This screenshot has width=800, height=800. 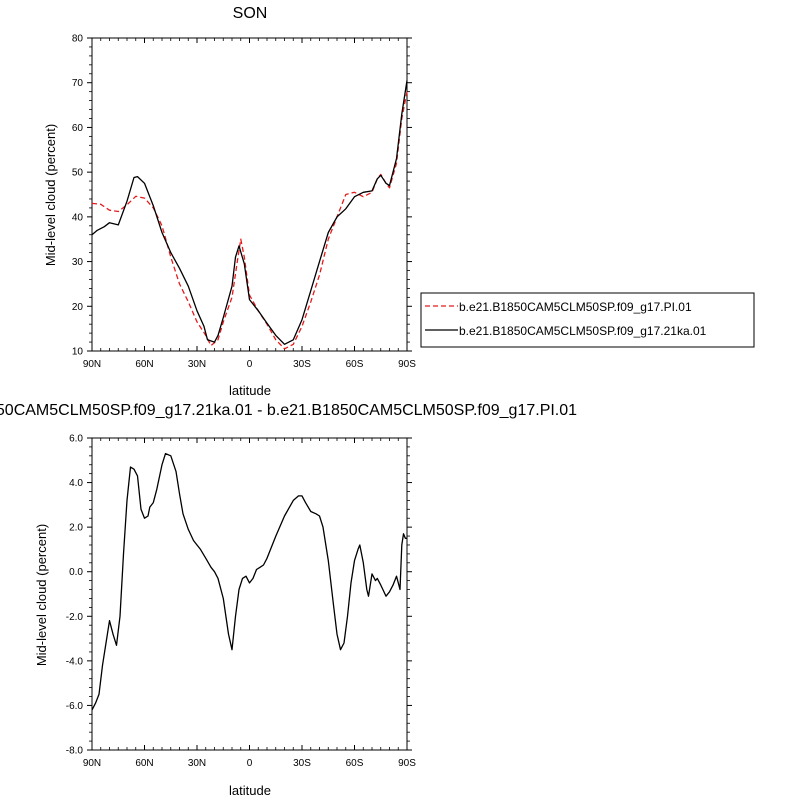 What do you see at coordinates (197, 763) in the screenshot?
I see `chart-bottom-xtick-label: 30N` at bounding box center [197, 763].